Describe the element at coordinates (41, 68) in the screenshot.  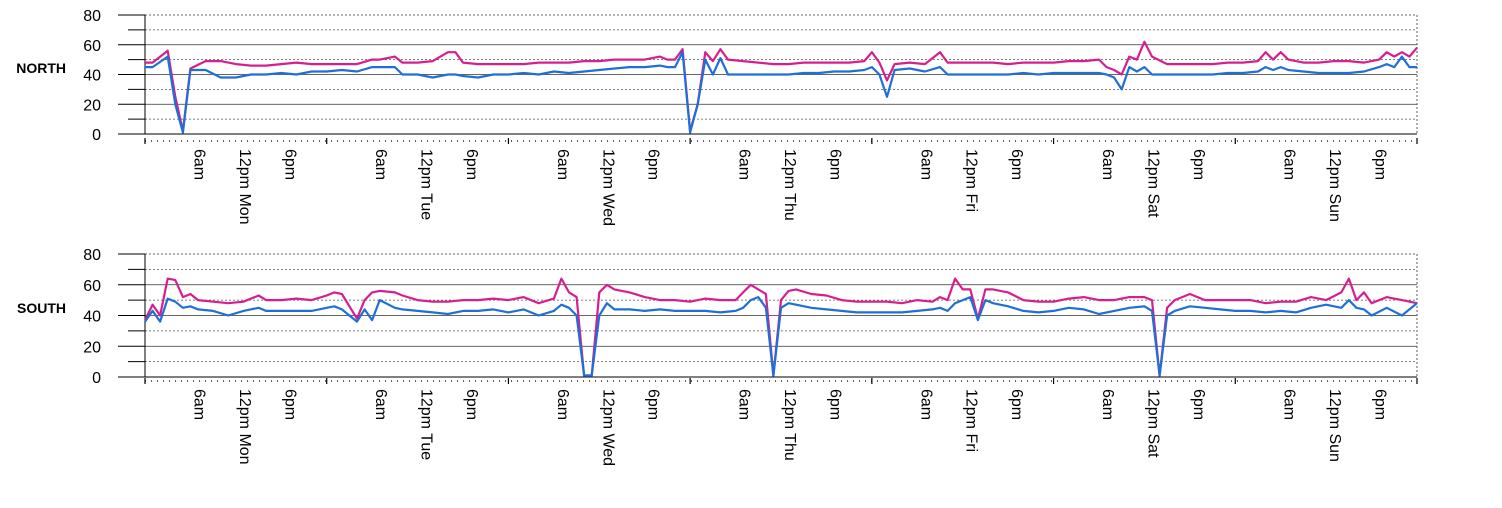
I see `panel-label: NORTH` at that location.